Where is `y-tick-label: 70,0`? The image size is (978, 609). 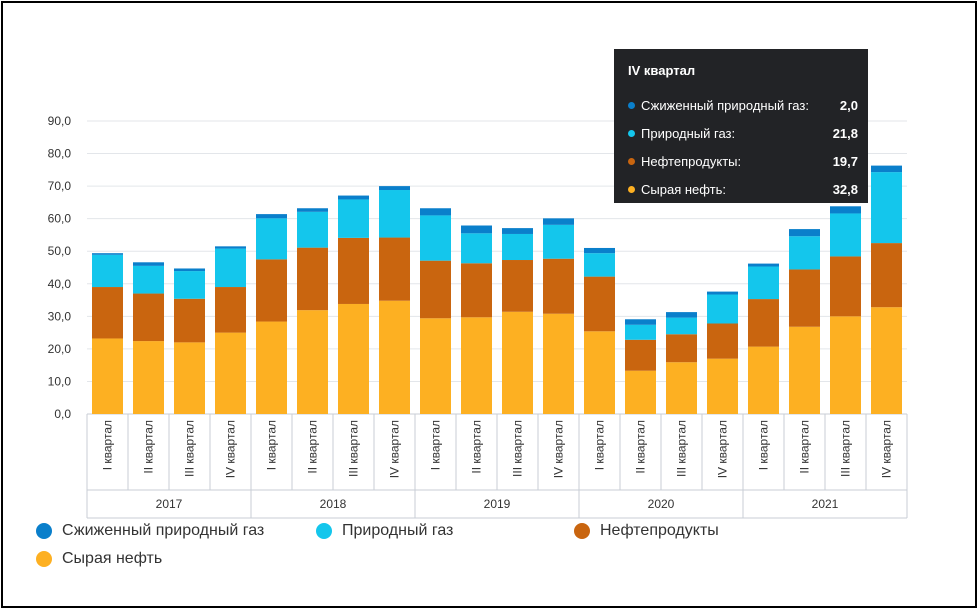
y-tick-label: 70,0 is located at coordinates (60, 186).